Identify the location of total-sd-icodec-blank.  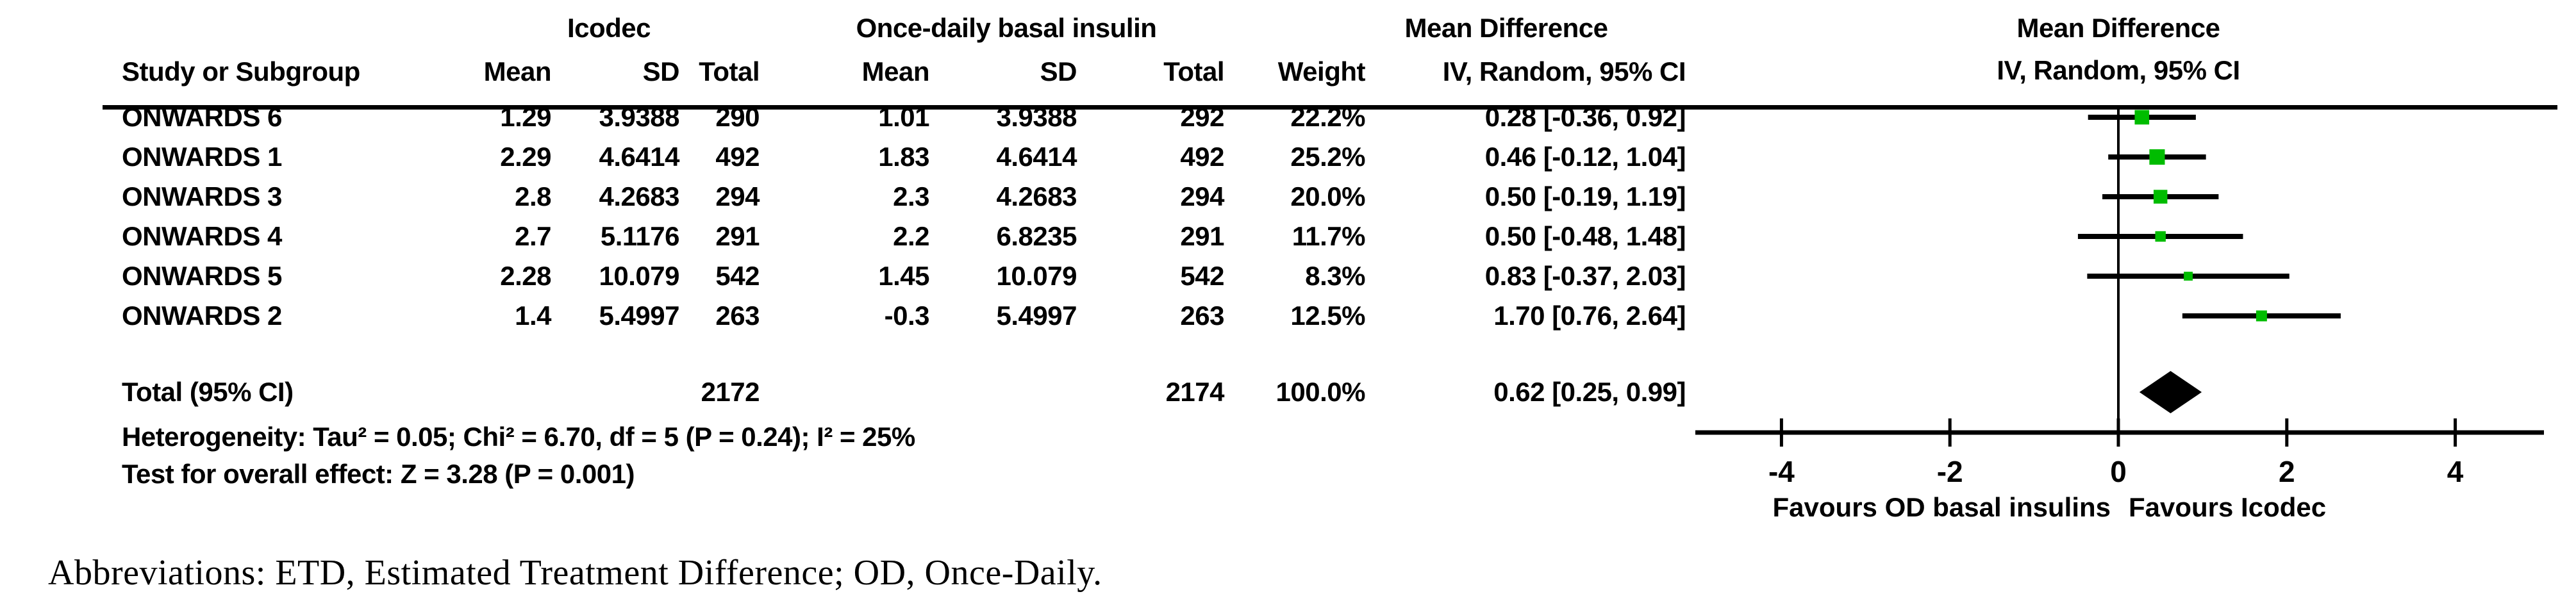
(615, 392).